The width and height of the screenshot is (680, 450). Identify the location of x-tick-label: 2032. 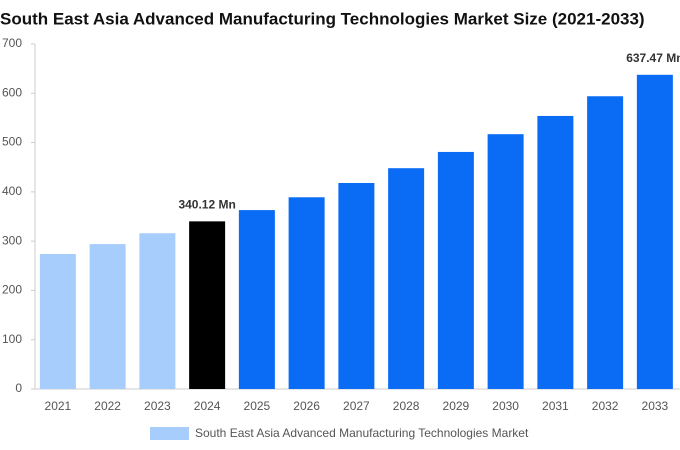
(605, 406).